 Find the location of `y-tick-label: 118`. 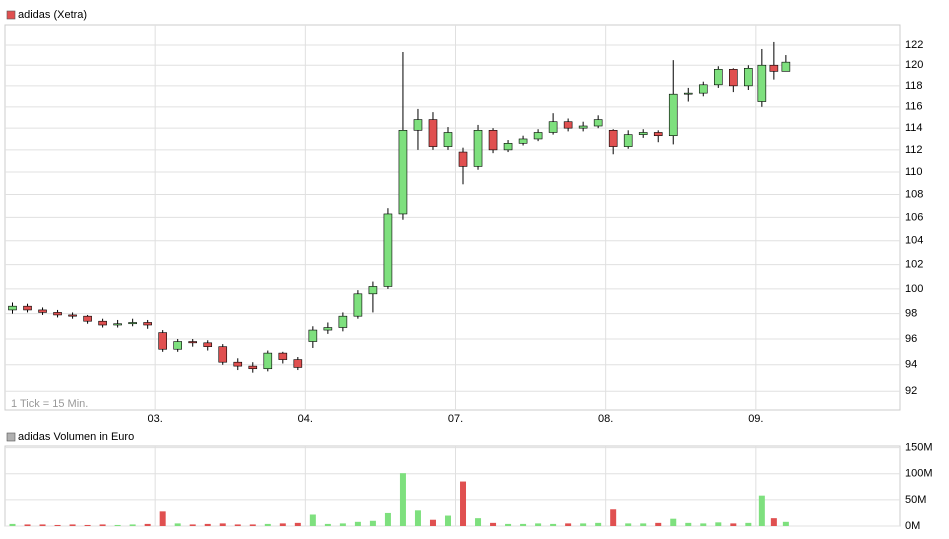

y-tick-label: 118 is located at coordinates (914, 86).